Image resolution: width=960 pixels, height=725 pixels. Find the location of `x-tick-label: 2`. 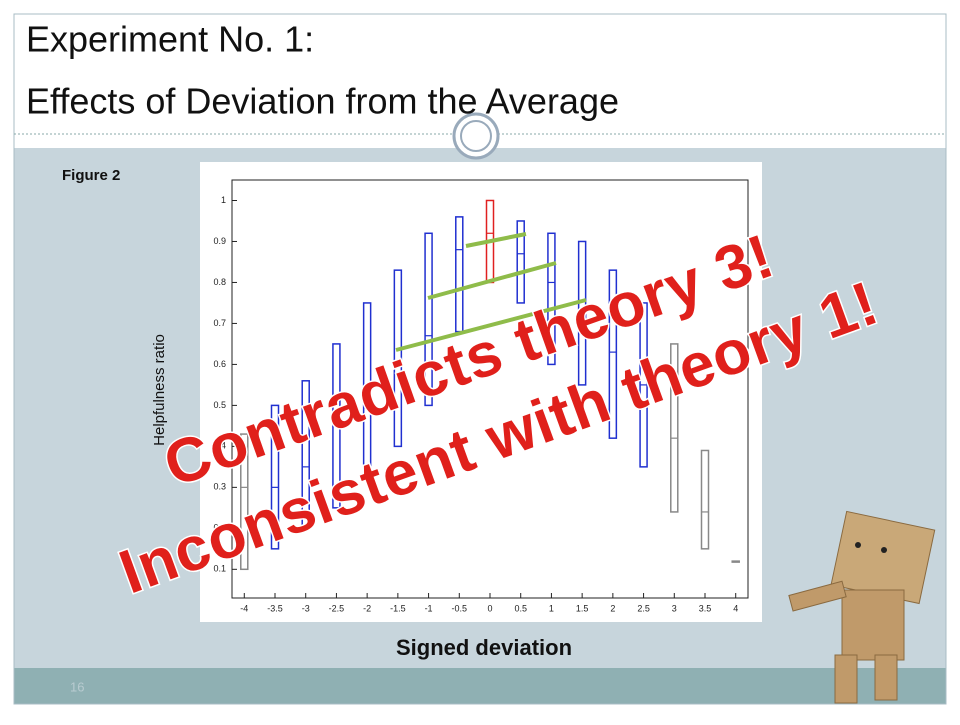

x-tick-label: 2 is located at coordinates (612, 608).